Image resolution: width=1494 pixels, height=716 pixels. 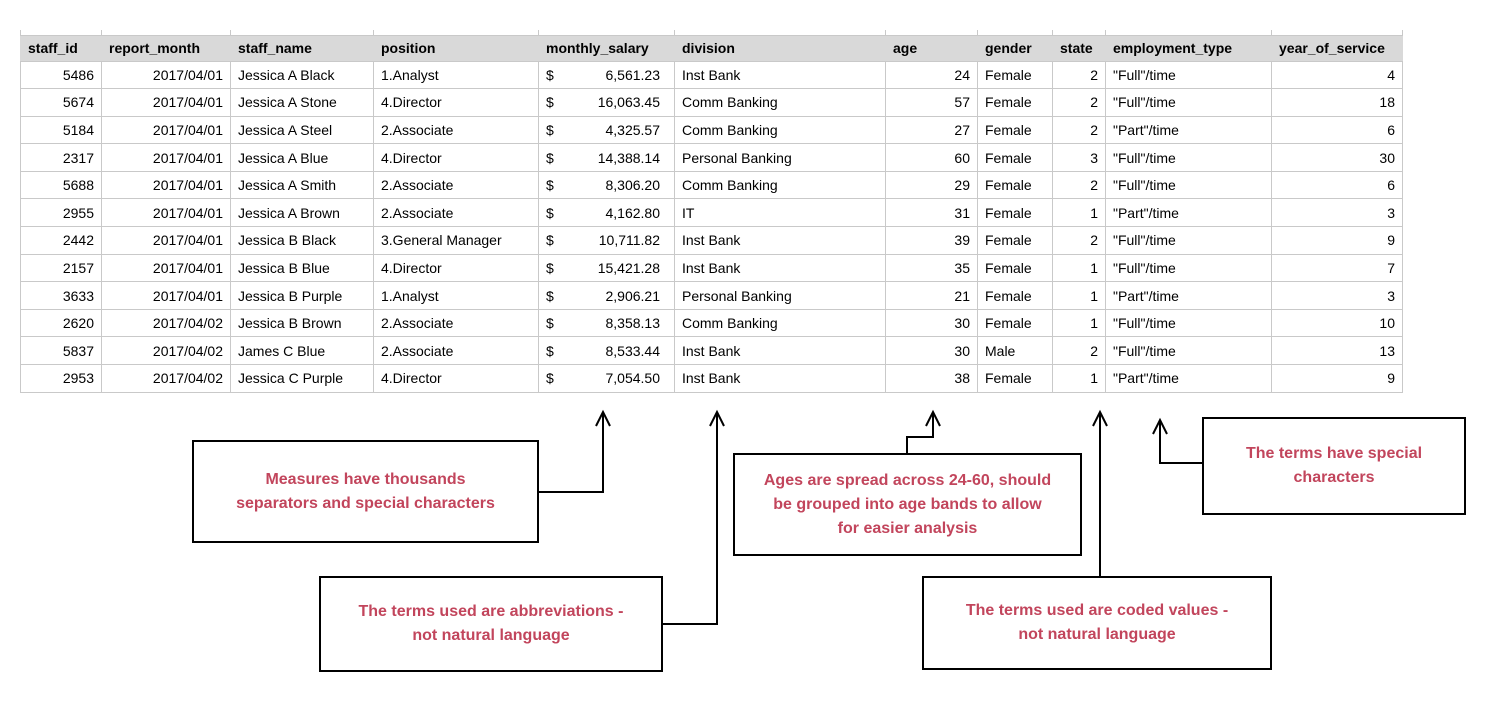 I want to click on cell-report_month: 2017/04/02, so click(x=166, y=351).